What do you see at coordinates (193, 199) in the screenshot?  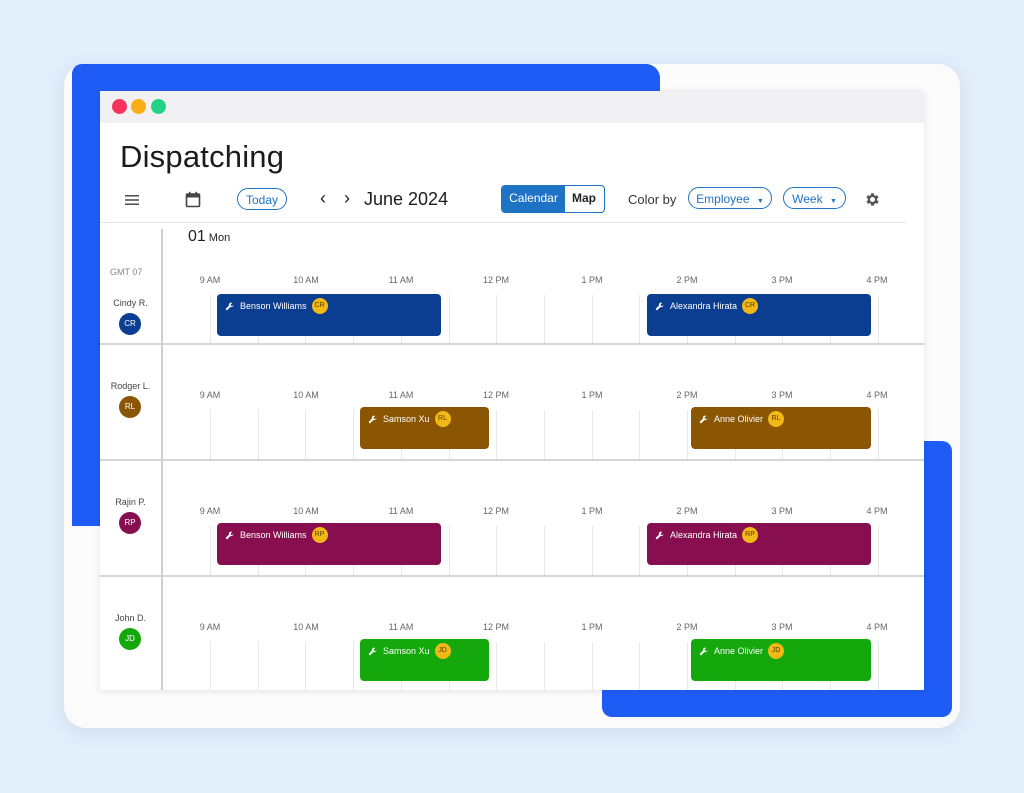 I see `calendar-icon` at bounding box center [193, 199].